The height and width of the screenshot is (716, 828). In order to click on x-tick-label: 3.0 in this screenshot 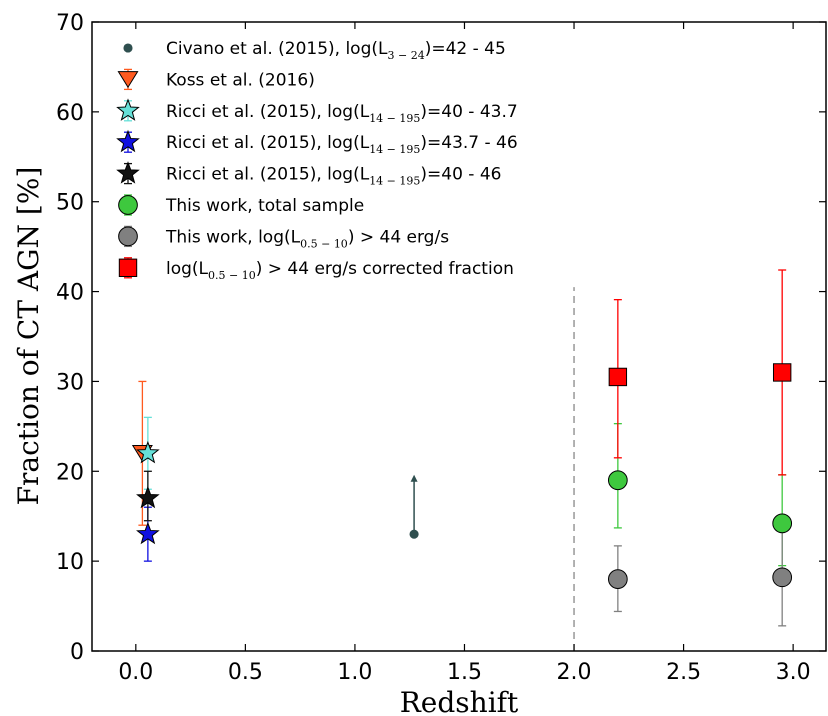, I will do `click(793, 672)`.